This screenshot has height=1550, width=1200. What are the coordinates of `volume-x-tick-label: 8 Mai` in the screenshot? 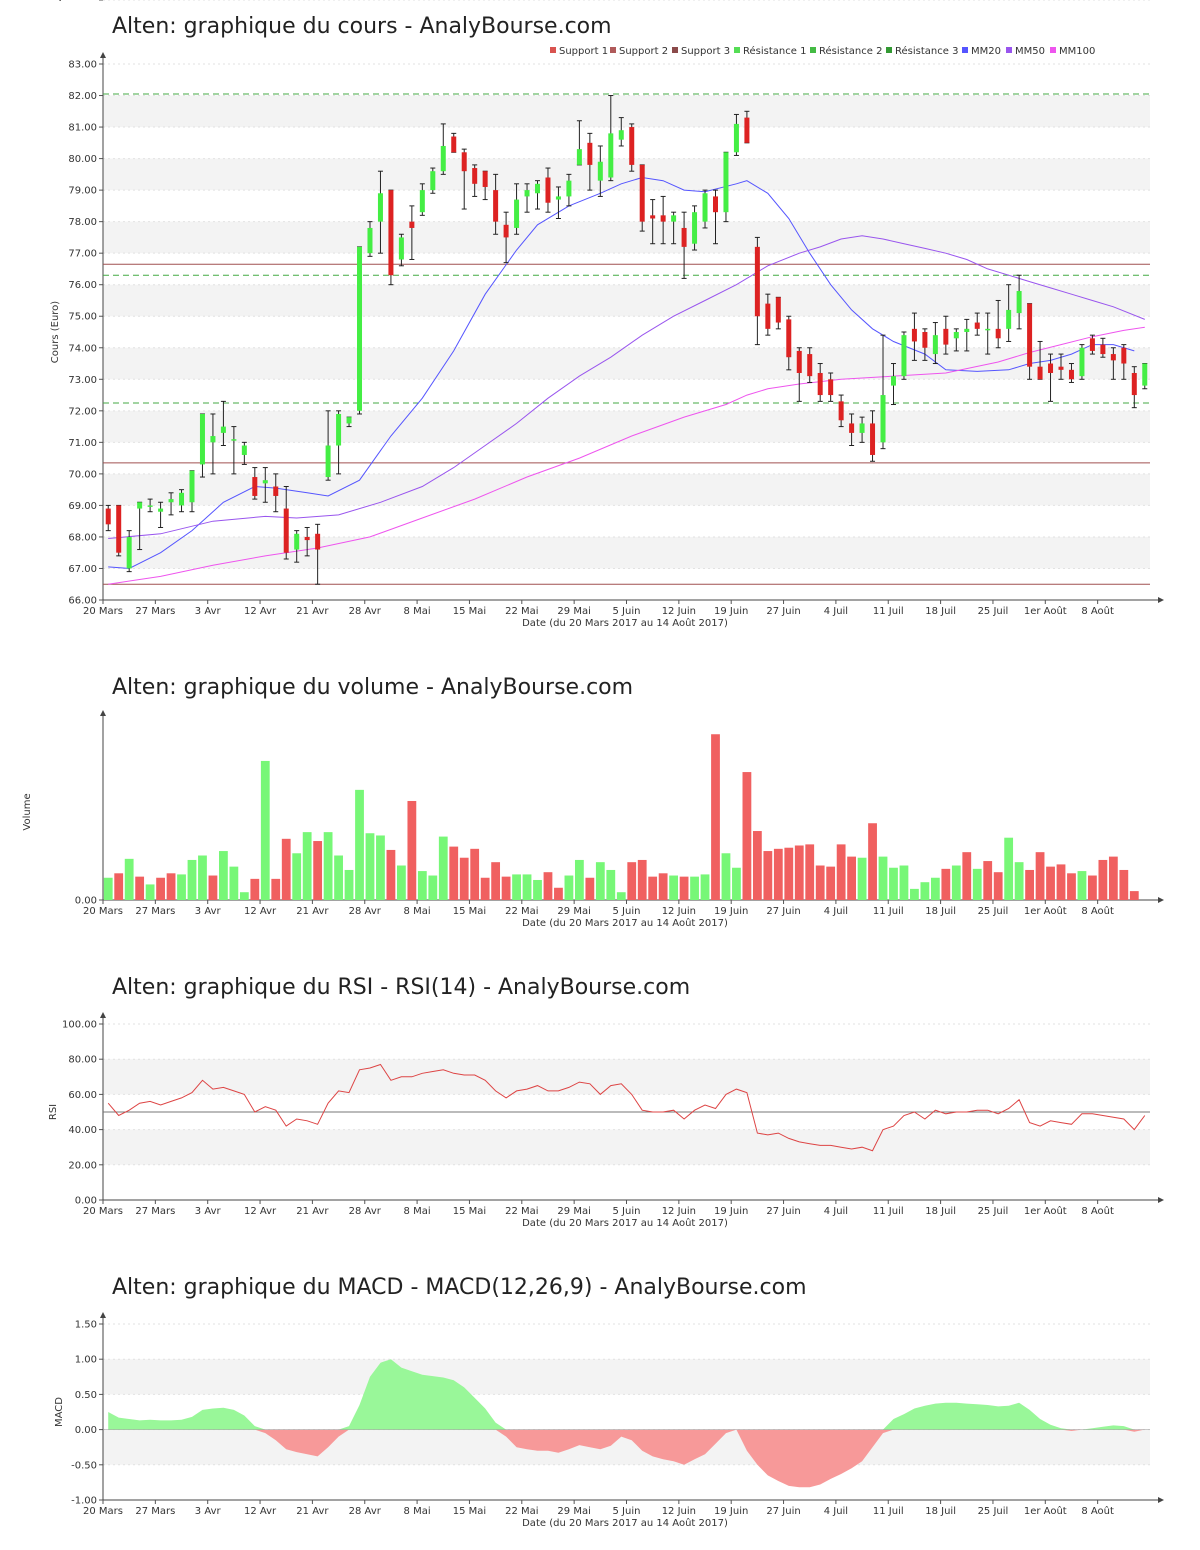 It's located at (417, 911).